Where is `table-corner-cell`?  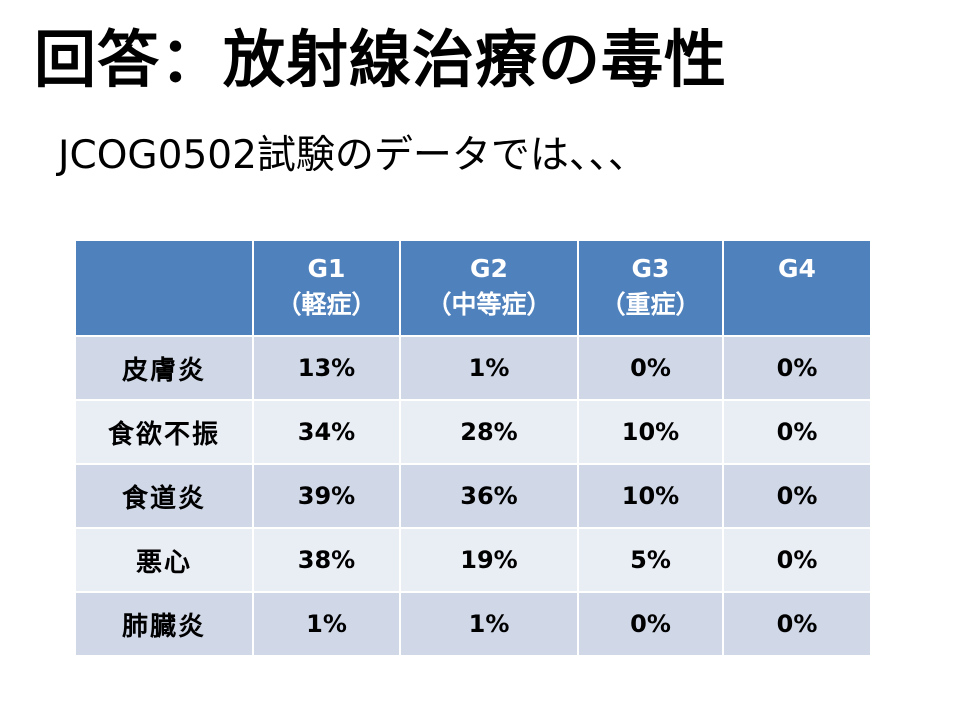 table-corner-cell is located at coordinates (164, 288).